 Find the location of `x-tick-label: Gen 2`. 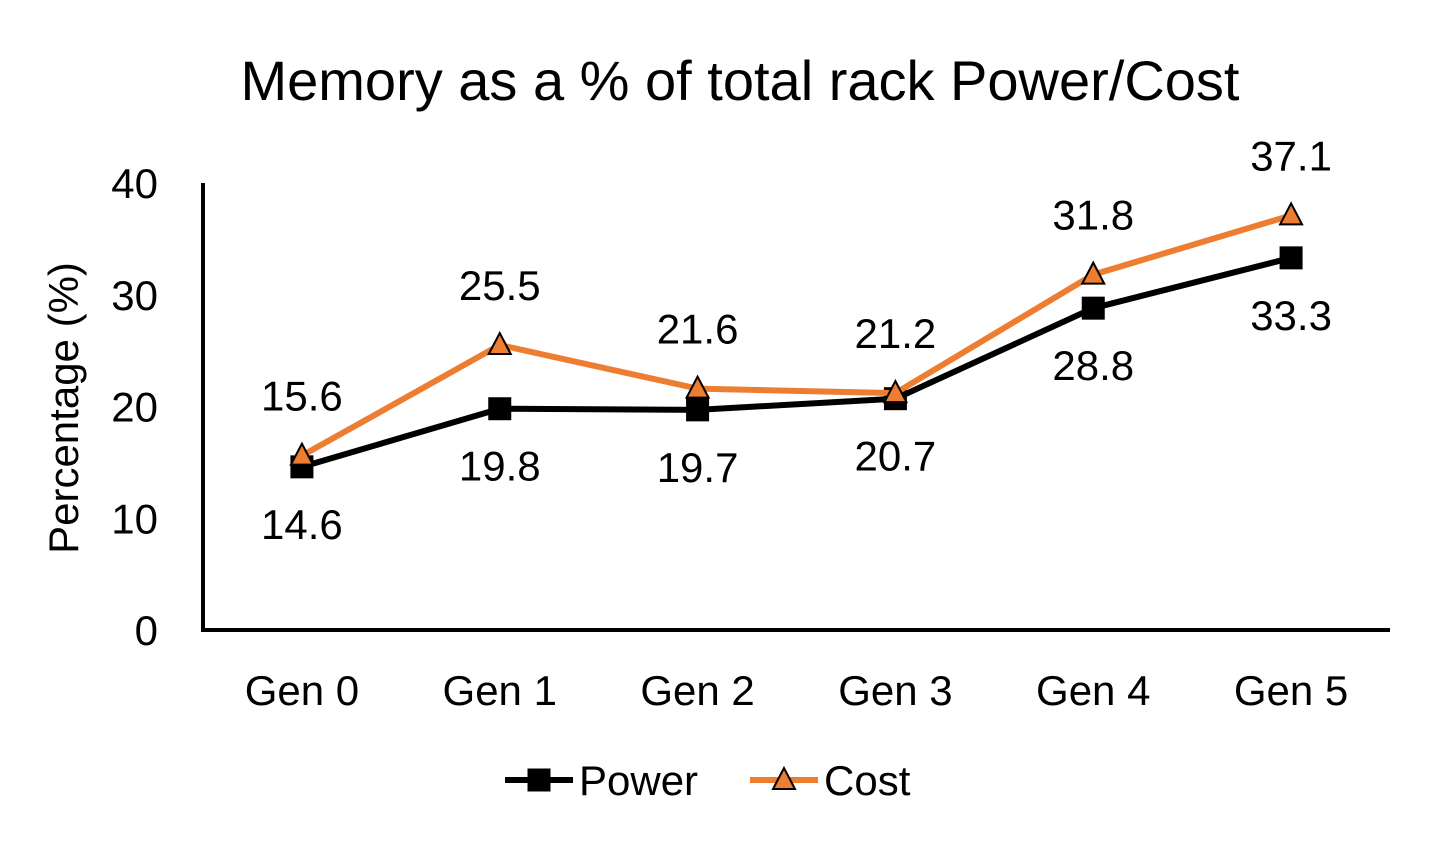

x-tick-label: Gen 2 is located at coordinates (697, 690).